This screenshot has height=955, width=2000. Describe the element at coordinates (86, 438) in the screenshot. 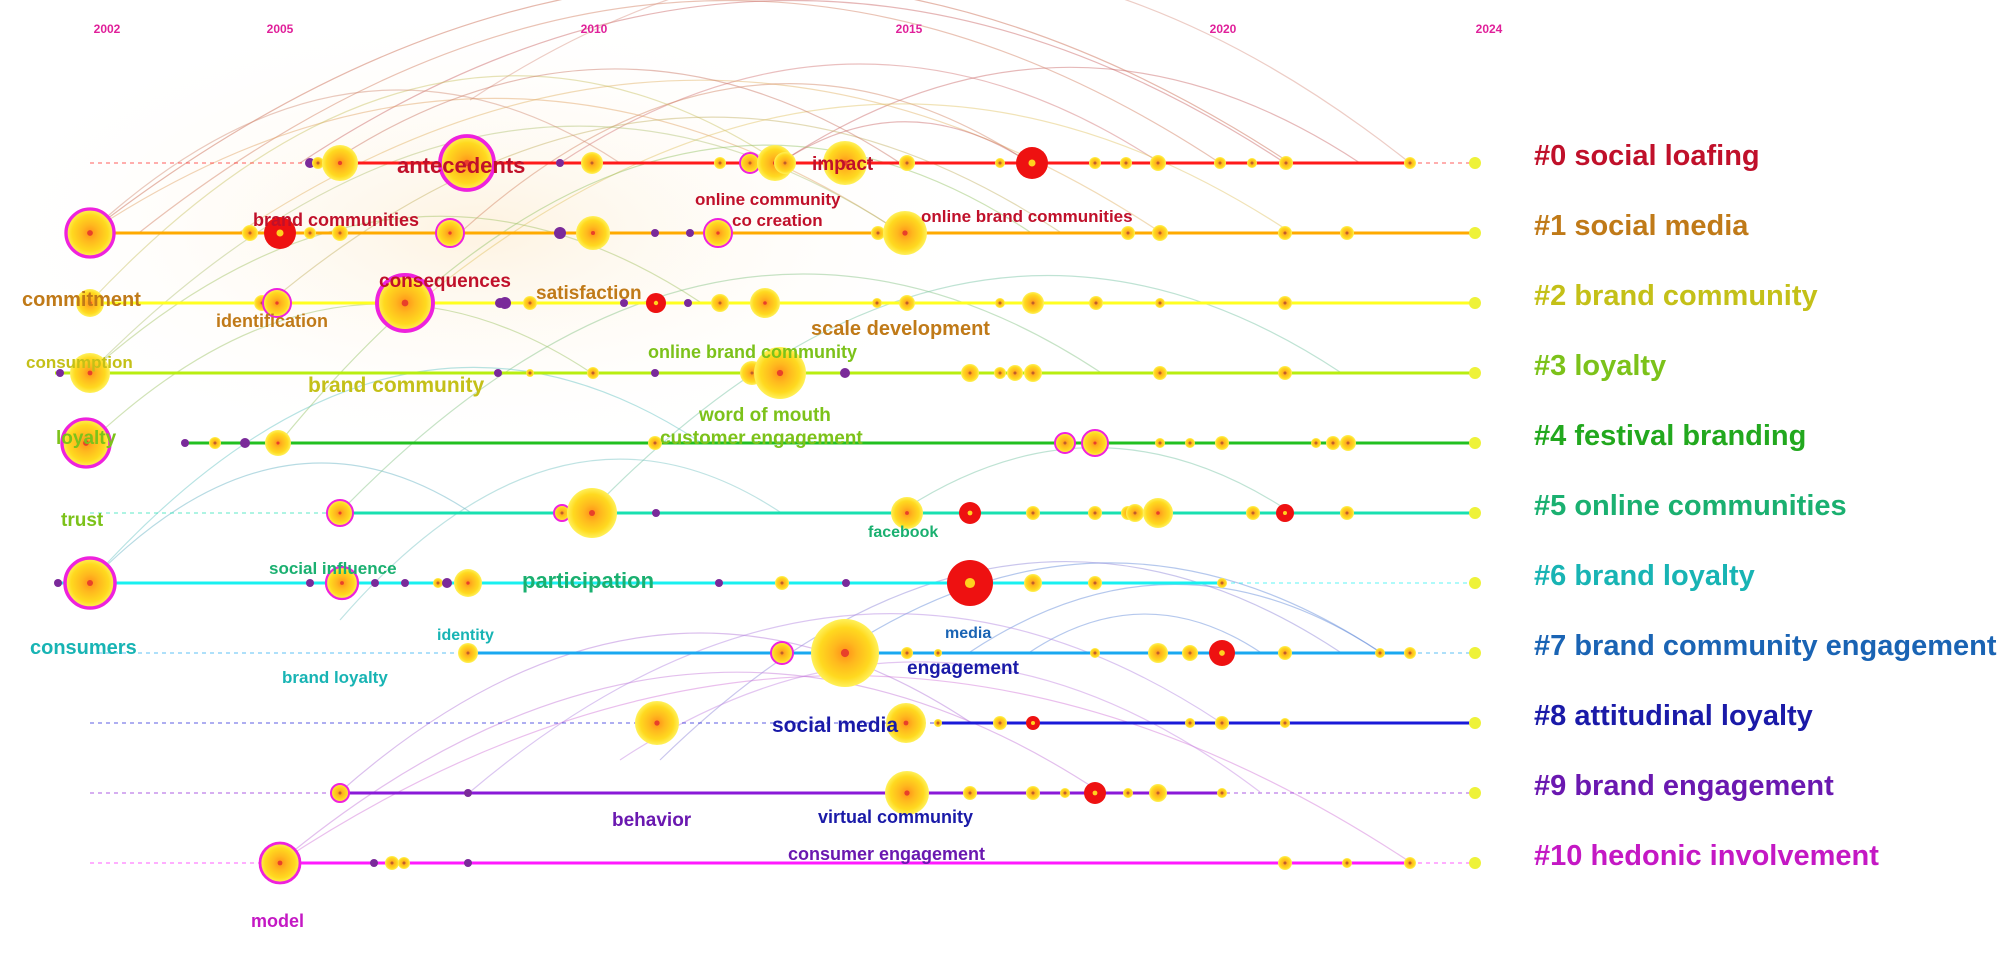

I see `keyword-loyalty: loyalty` at that location.